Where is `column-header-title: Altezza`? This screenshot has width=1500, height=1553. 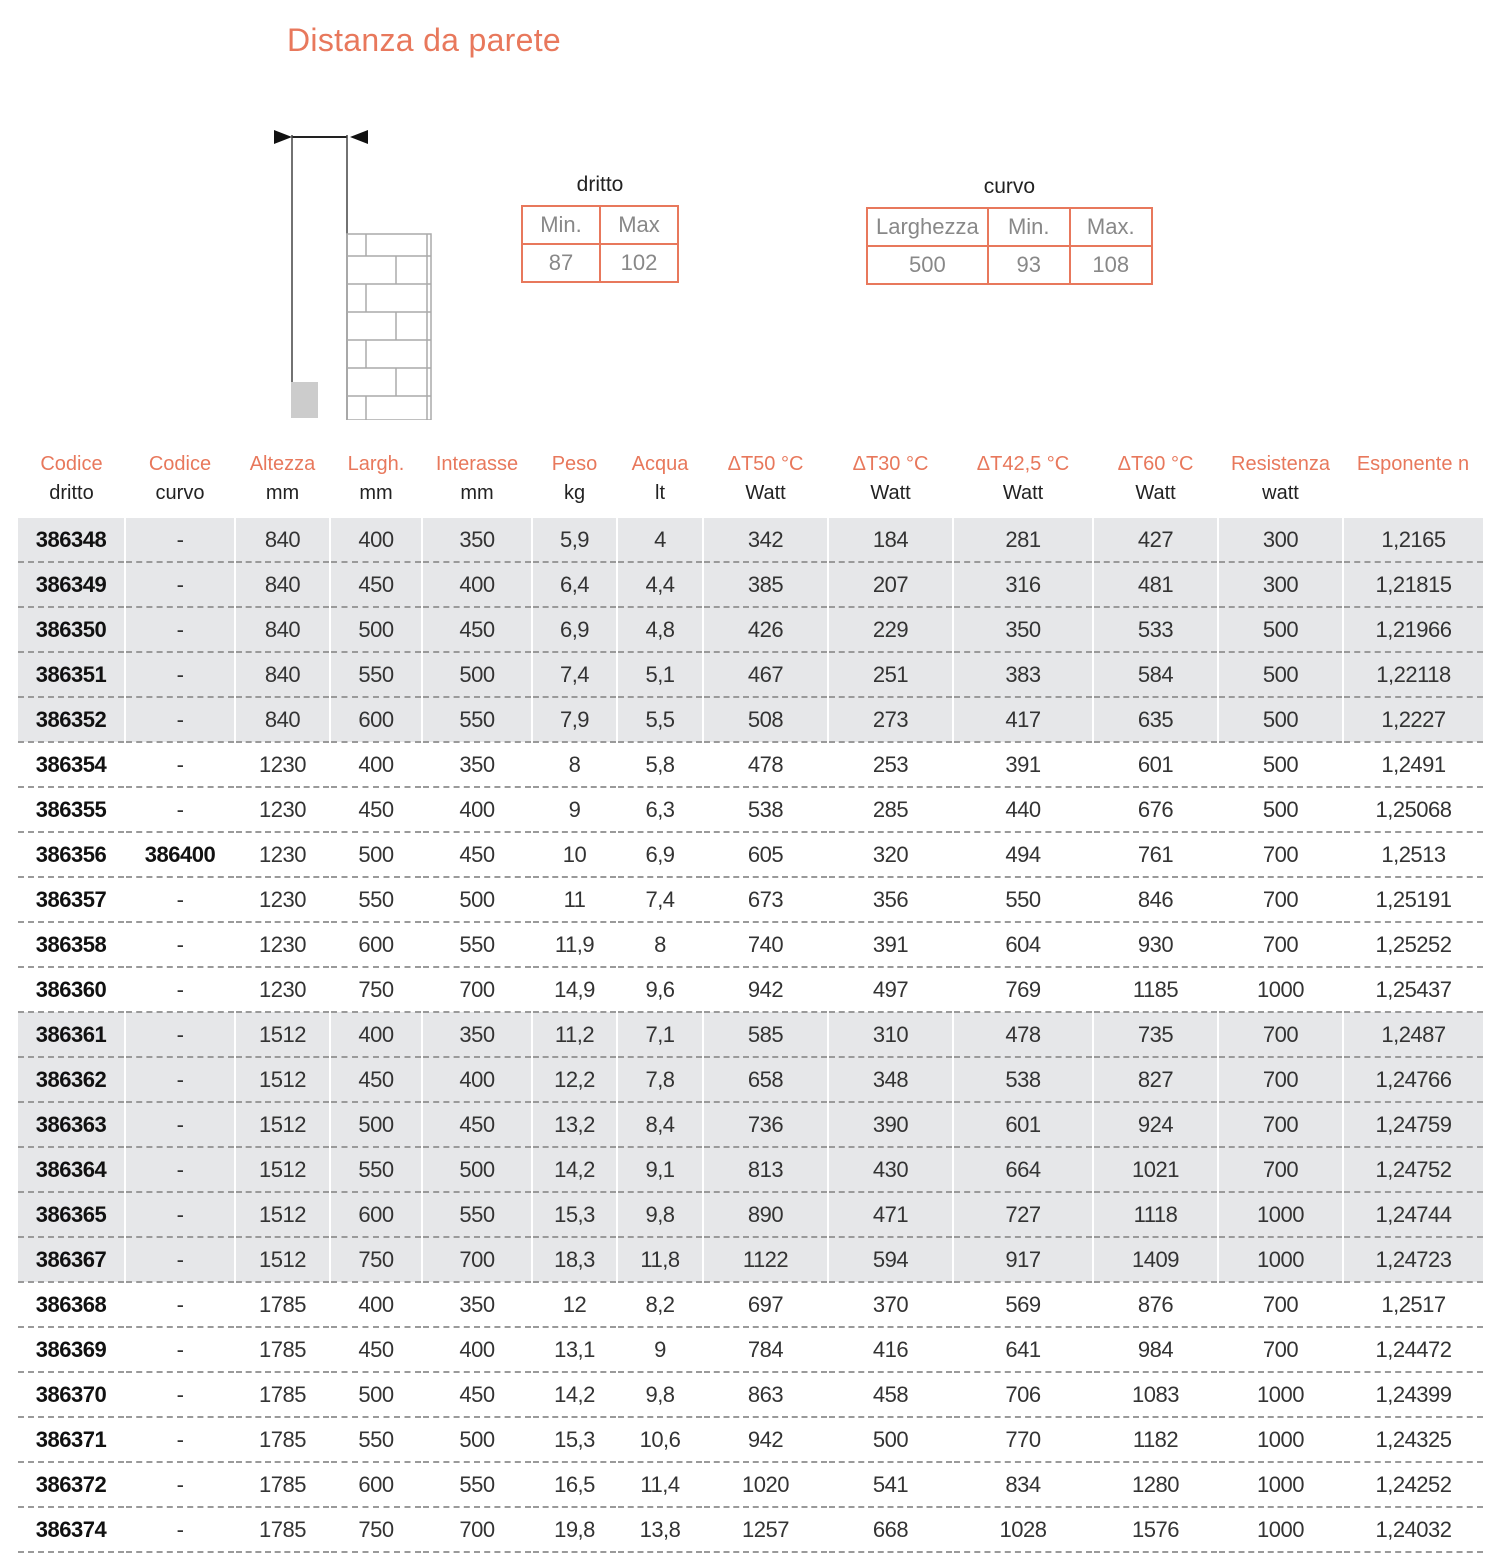
column-header-title: Altezza is located at coordinates (282, 464).